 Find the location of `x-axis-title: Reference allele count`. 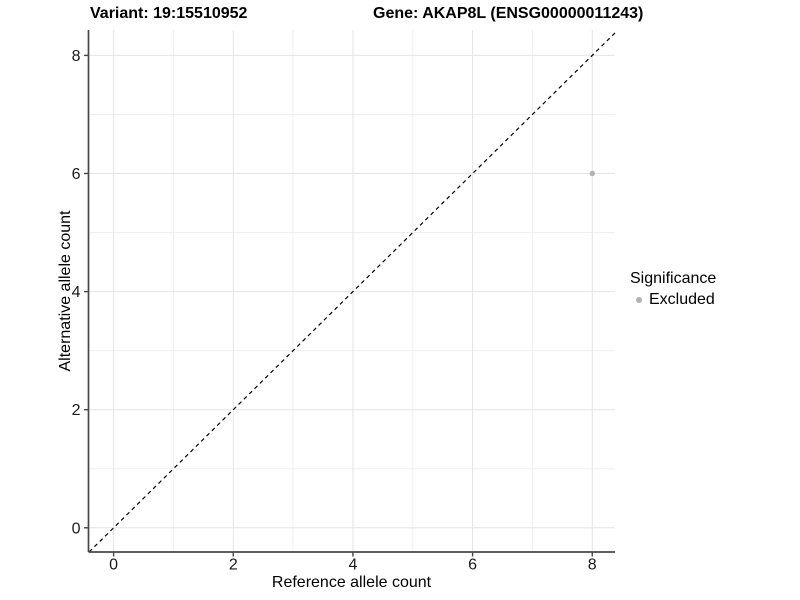

x-axis-title: Reference allele count is located at coordinates (351, 582).